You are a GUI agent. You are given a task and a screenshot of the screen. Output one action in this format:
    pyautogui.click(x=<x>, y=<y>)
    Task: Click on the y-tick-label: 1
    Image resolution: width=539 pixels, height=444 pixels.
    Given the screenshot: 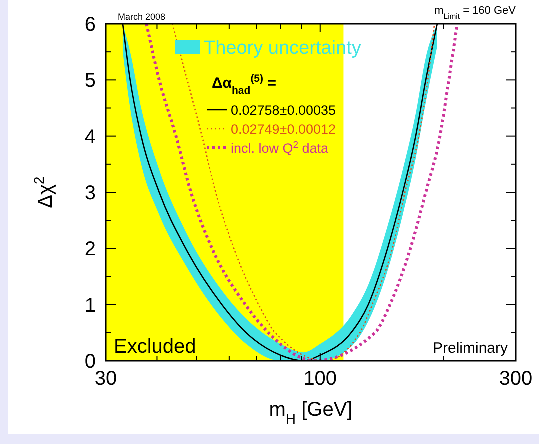 What is the action you would take?
    pyautogui.click(x=90, y=305)
    